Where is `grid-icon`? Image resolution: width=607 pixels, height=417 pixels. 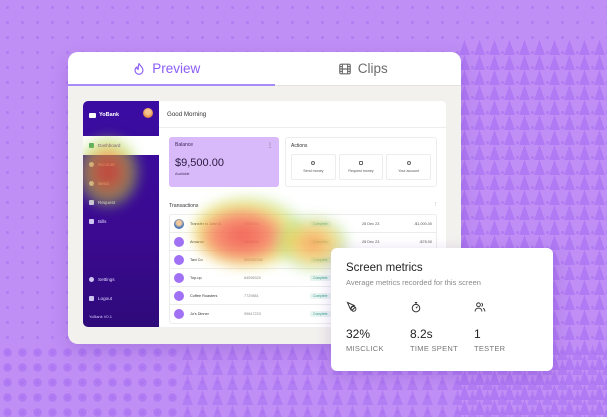
grid-icon is located at coordinates (91, 145).